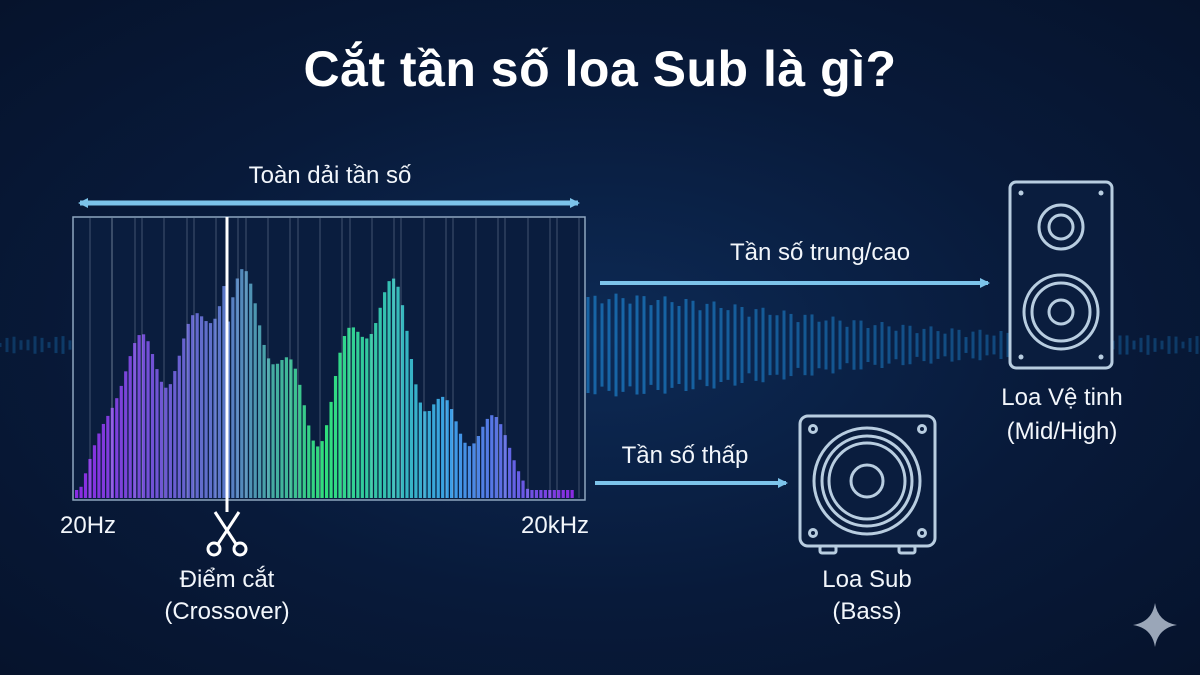 The image size is (1200, 675). What do you see at coordinates (685, 455) in the screenshot?
I see `low-frequency-label: Tần số thấp` at bounding box center [685, 455].